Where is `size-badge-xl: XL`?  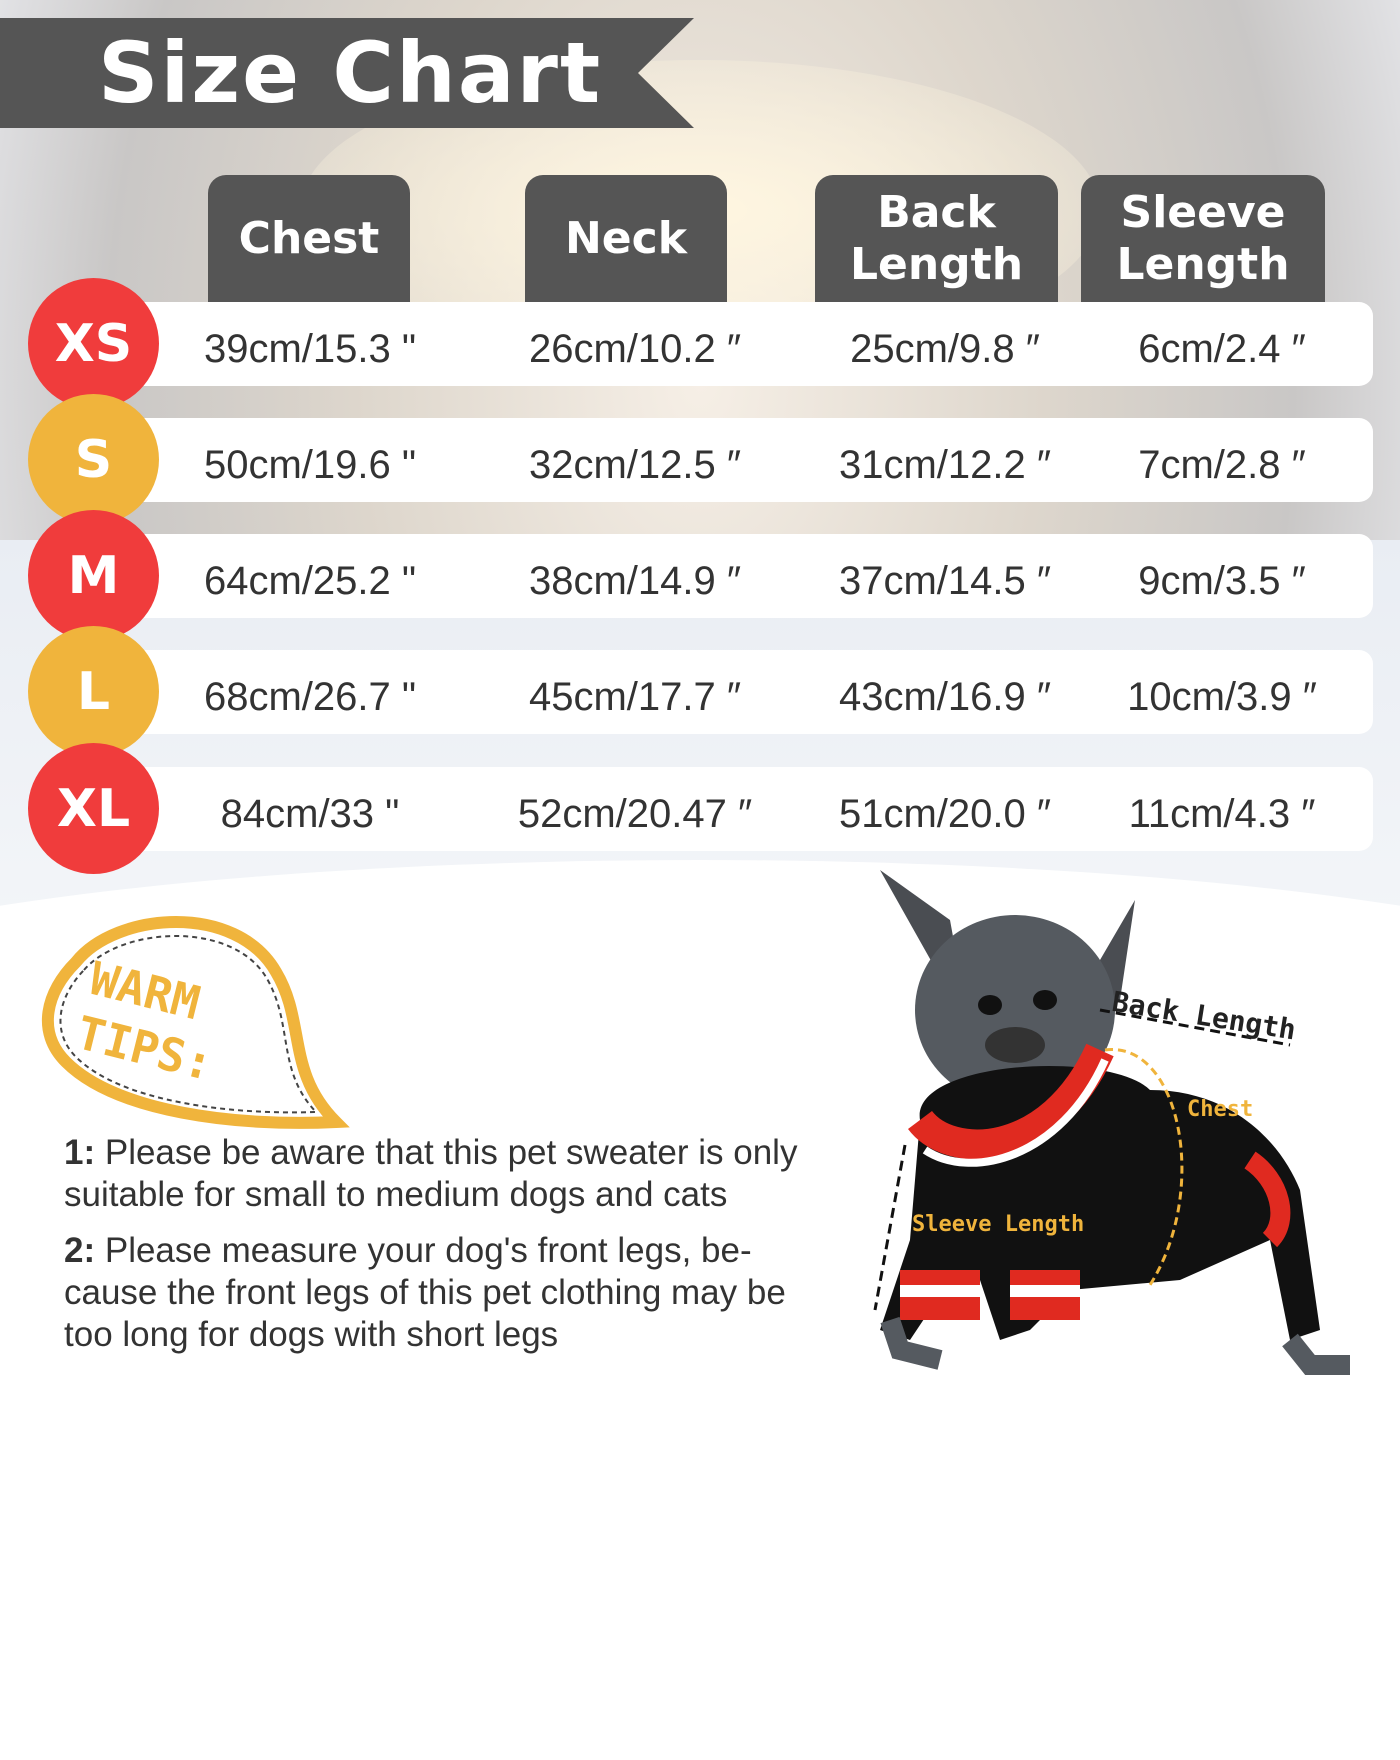
size-badge-xl: XL is located at coordinates (93, 808).